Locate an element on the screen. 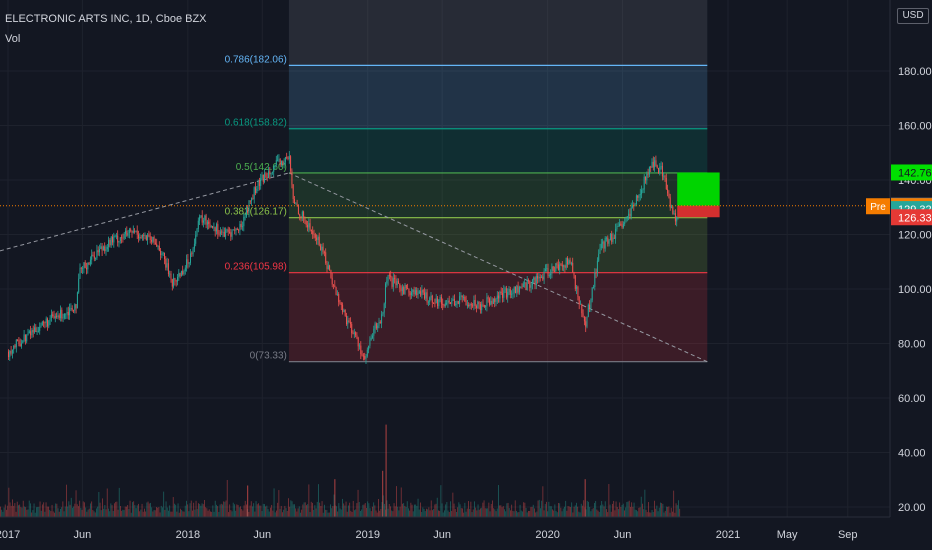 This screenshot has height=550, width=932. volume-spike is located at coordinates (386, 470).